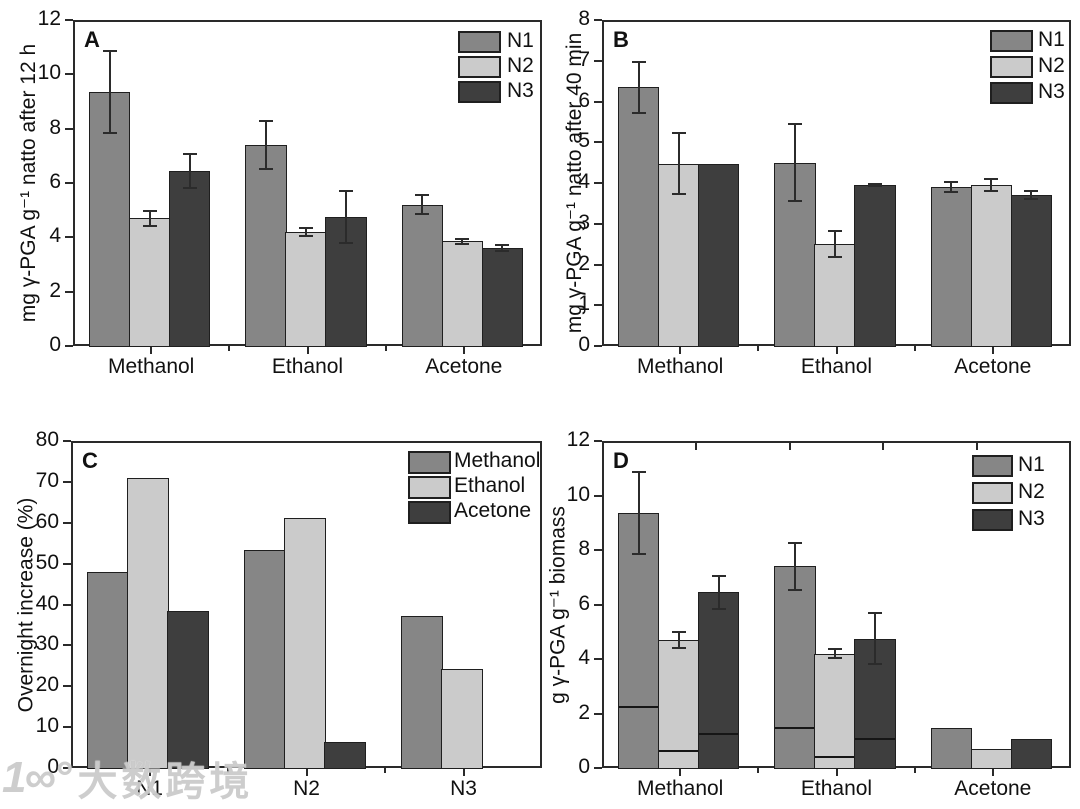  What do you see at coordinates (463, 788) in the screenshot?
I see `x-axis-category-label: N3` at bounding box center [463, 788].